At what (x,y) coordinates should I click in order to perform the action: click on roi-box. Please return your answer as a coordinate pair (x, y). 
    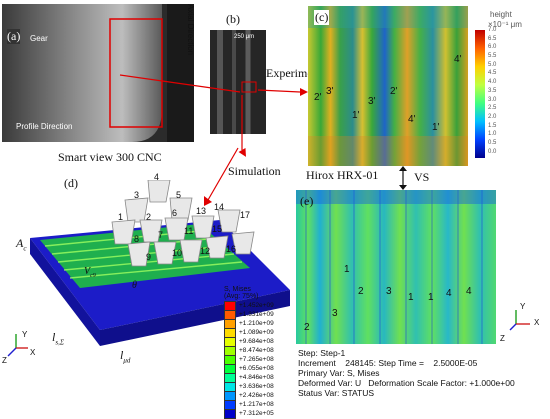
    Looking at the image, I should click on (136, 73).